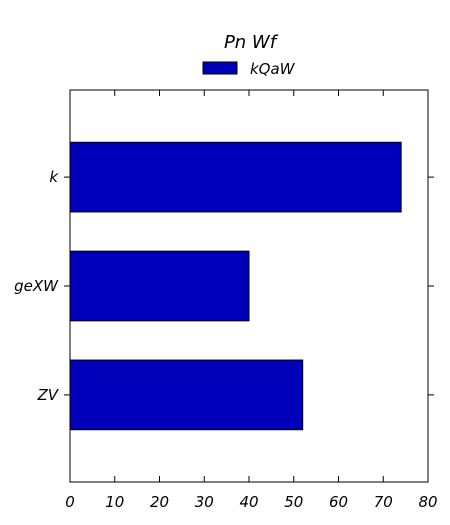 The height and width of the screenshot is (525, 450). Describe the element at coordinates (383, 502) in the screenshot. I see `x-tick-label: 70` at that location.